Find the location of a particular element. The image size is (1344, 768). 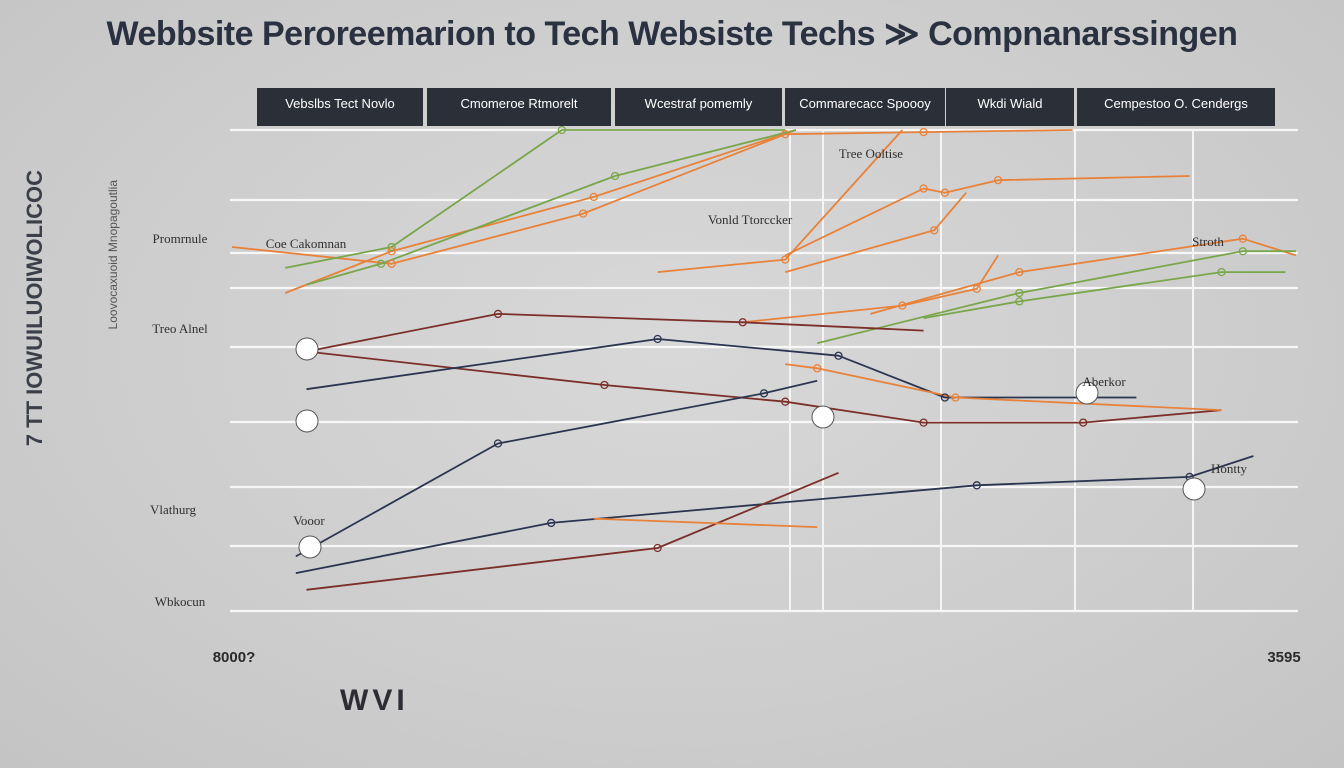

annotation-label: Aberkor is located at coordinates (1104, 381).